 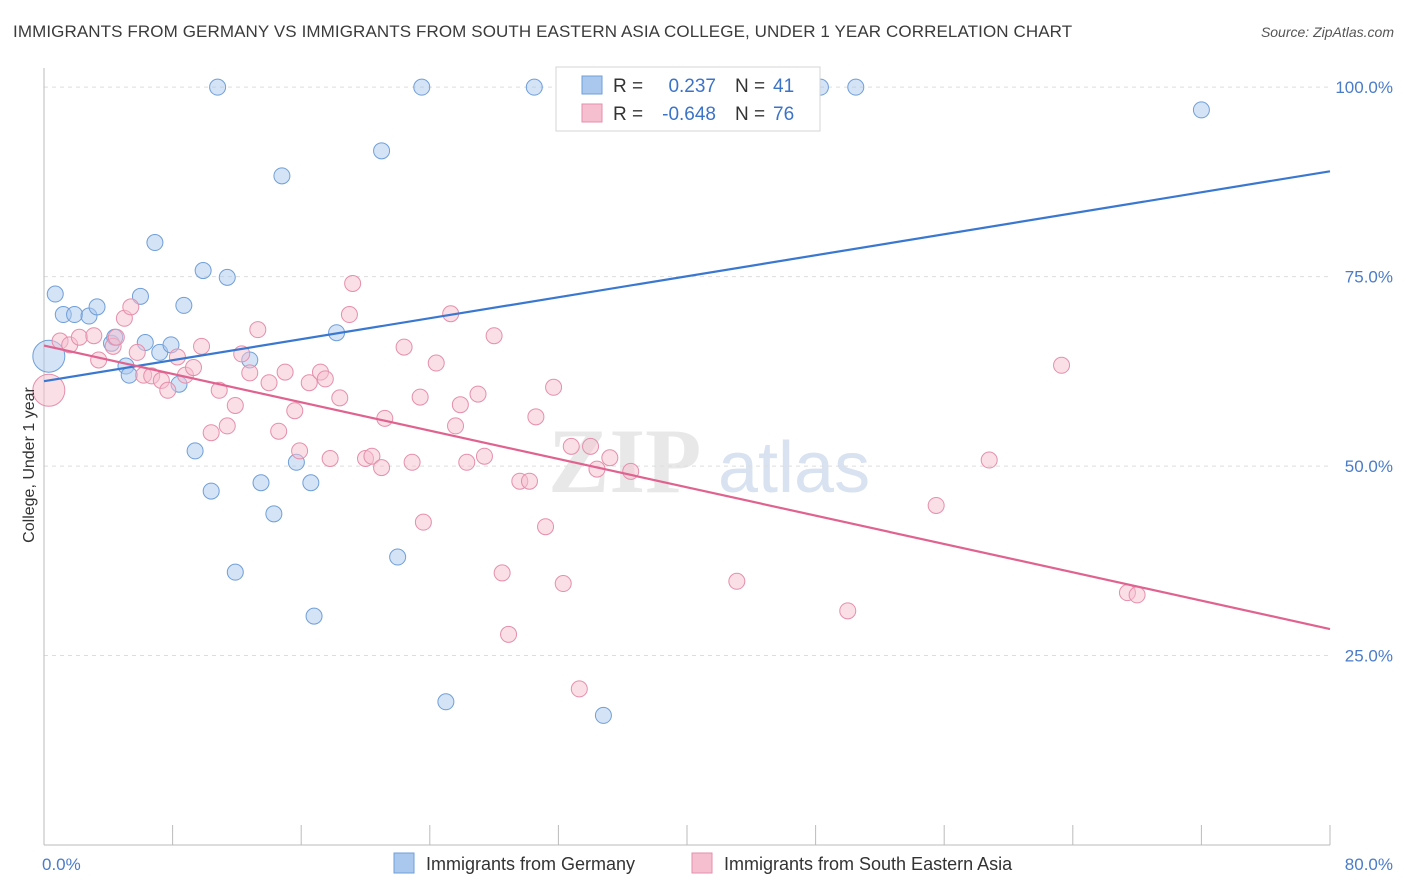 What do you see at coordinates (750, 86) in the screenshot?
I see `legend-n-label-germany: N =` at bounding box center [750, 86].